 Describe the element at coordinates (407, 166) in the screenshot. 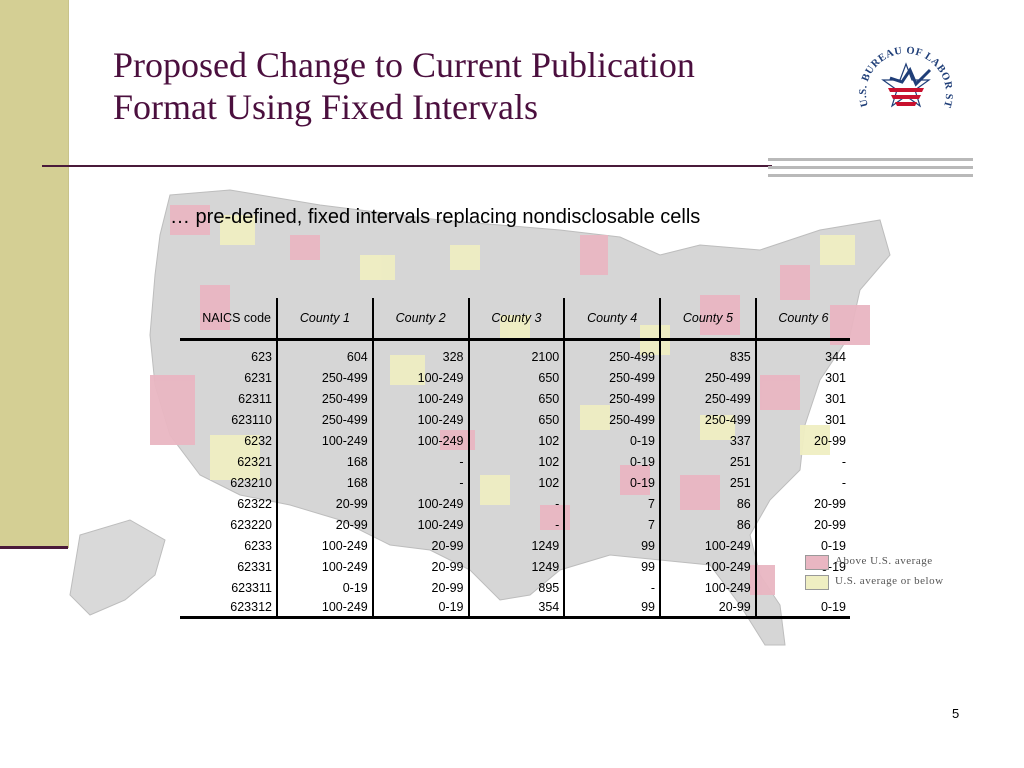

I see `title-divider` at that location.